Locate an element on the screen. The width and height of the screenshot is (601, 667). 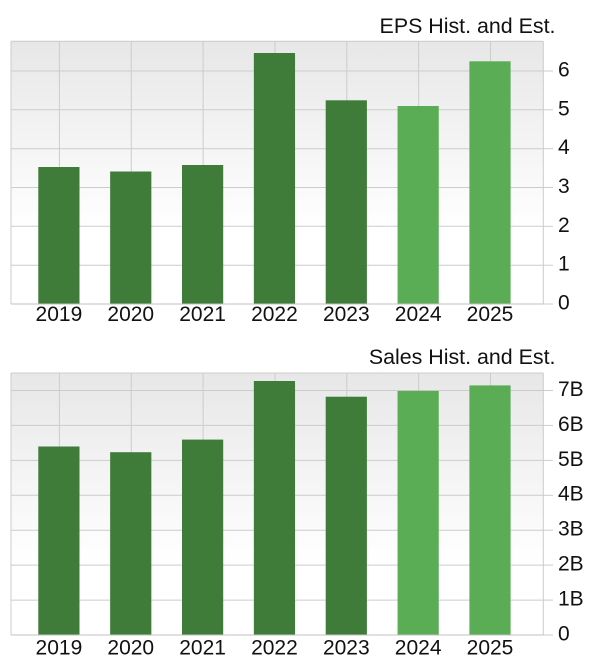
svg-text: 4 is located at coordinates (564, 147).